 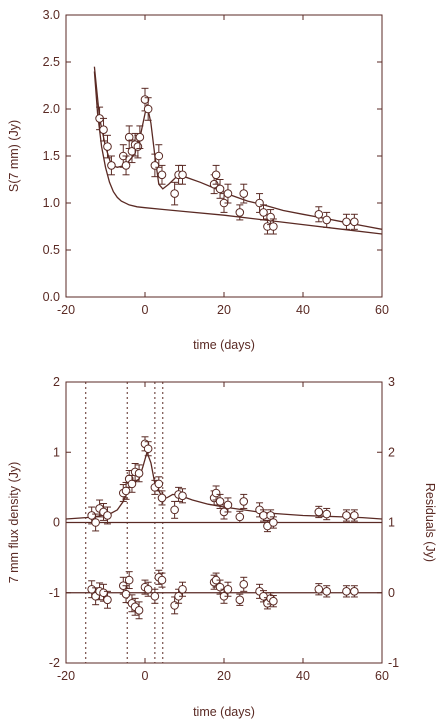 What do you see at coordinates (51, 203) in the screenshot?
I see `y-tick-label: 1.0` at bounding box center [51, 203].